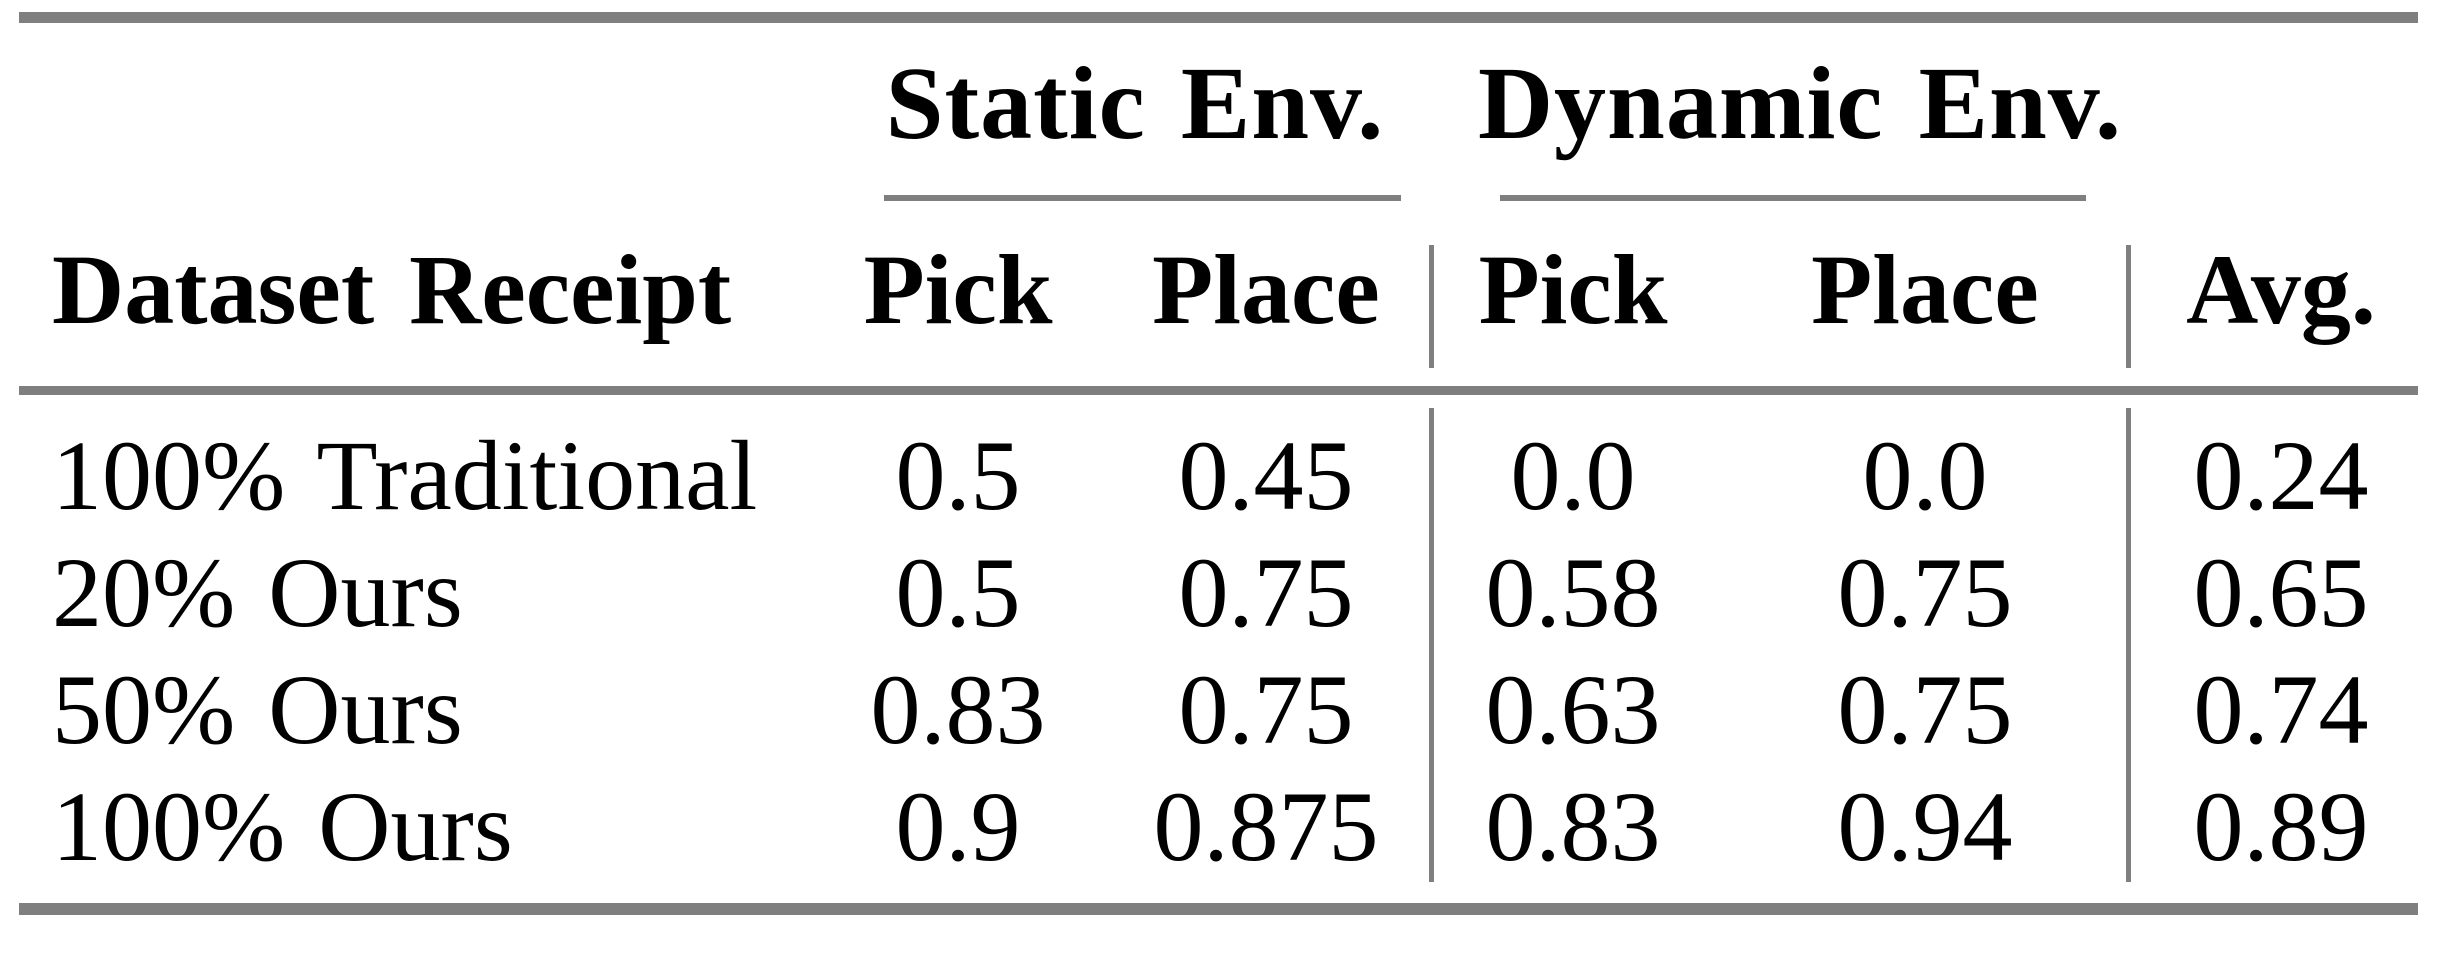 The image size is (2440, 966). What do you see at coordinates (1135, 103) in the screenshot?
I see `static-env-group-header: Static Env.` at bounding box center [1135, 103].